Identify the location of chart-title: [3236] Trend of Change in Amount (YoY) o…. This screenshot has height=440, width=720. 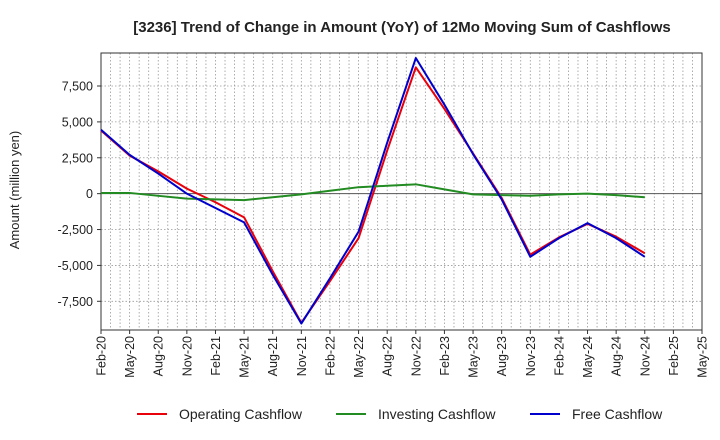
(402, 27).